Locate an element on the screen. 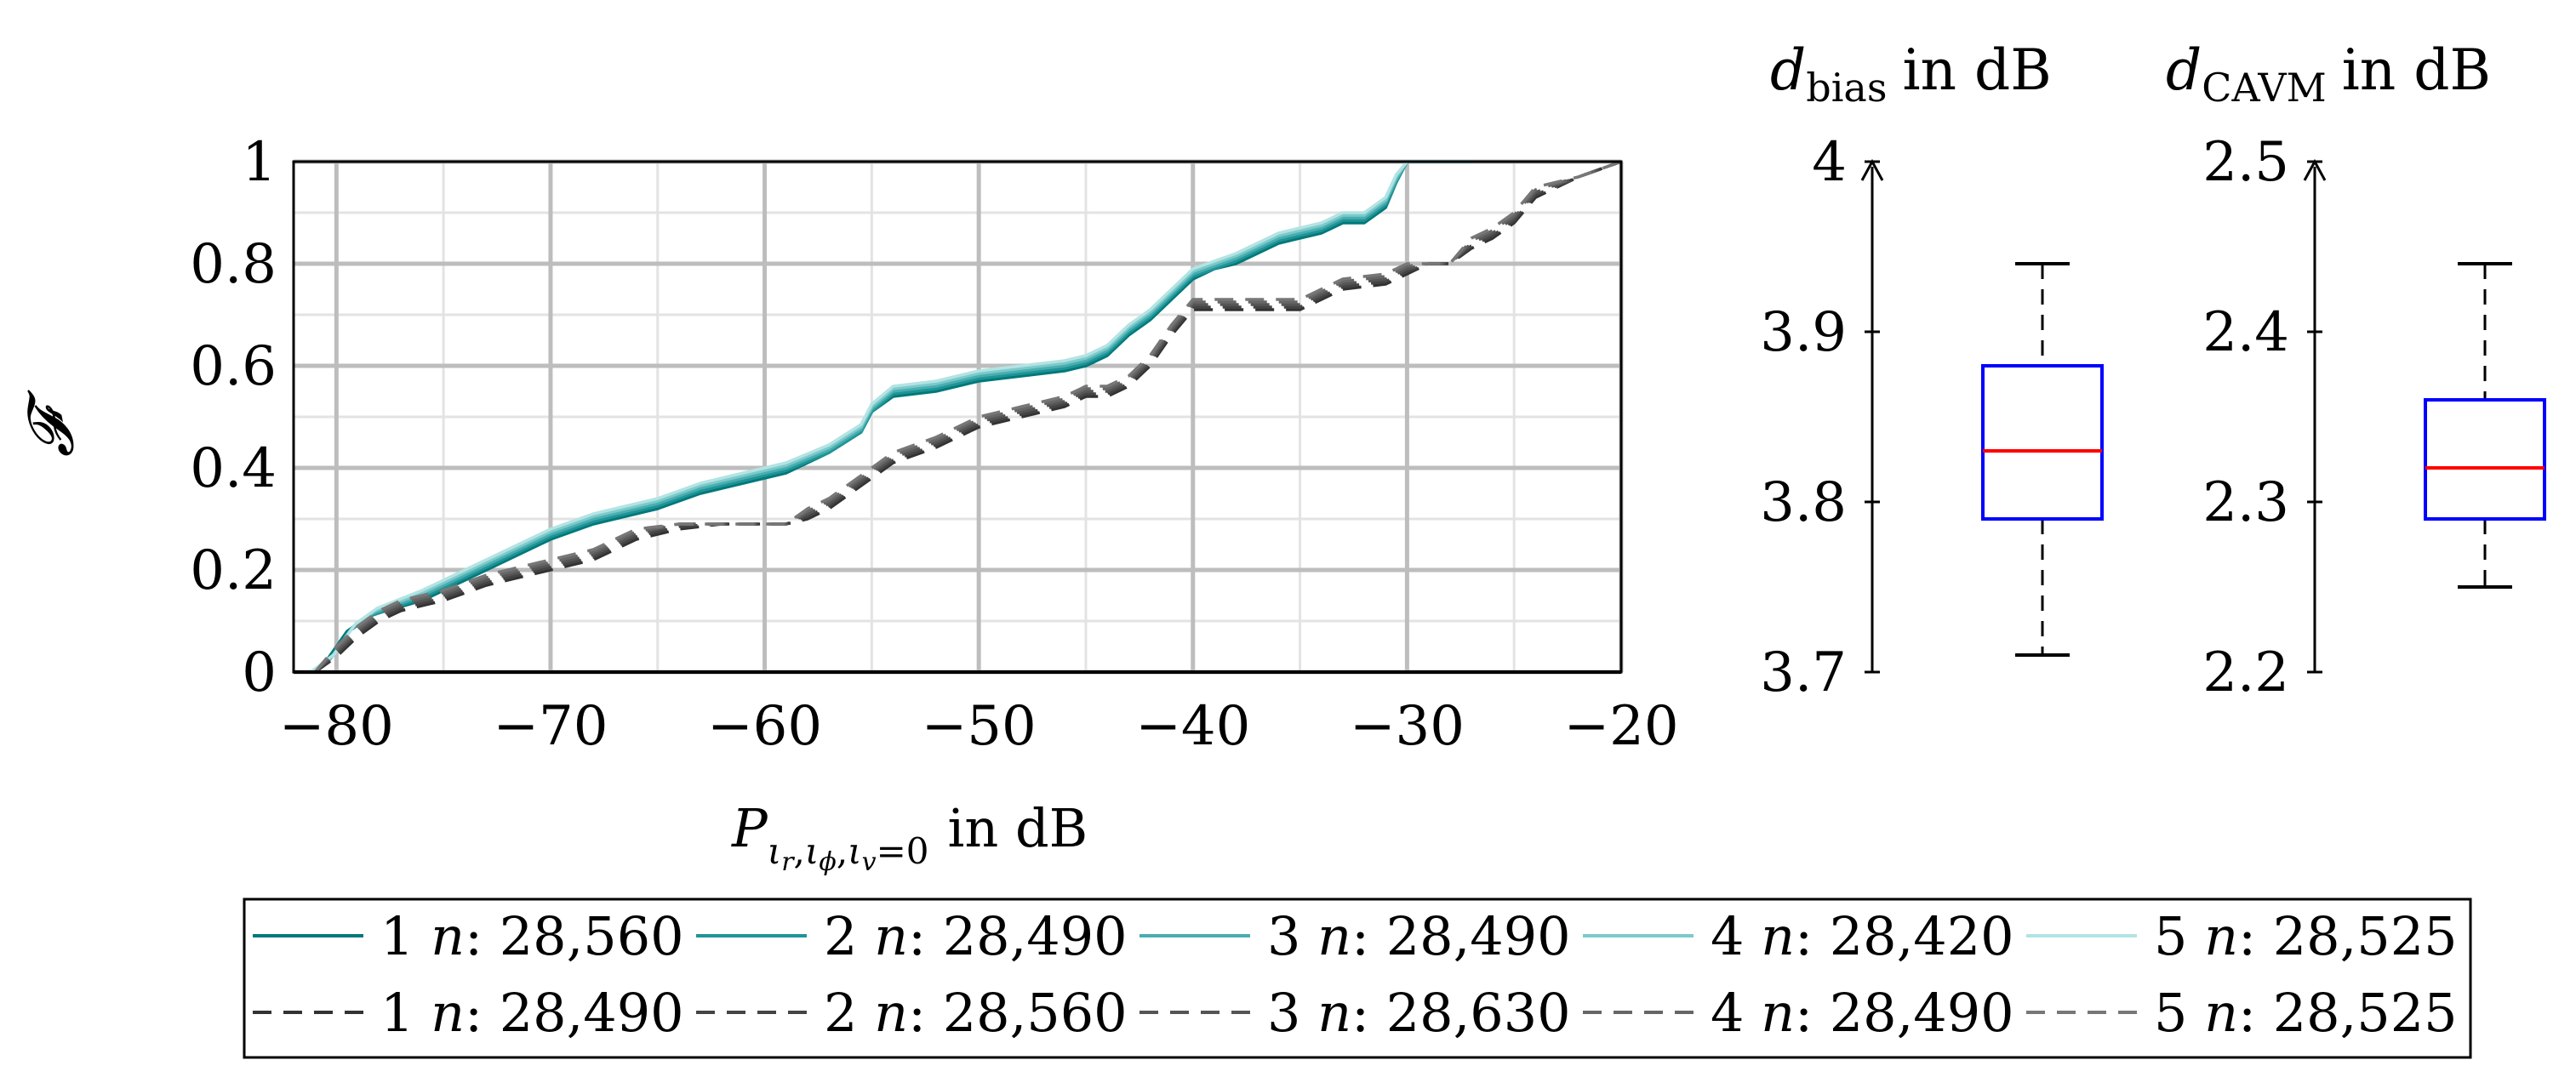 This screenshot has width=2576, height=1077. legend-label: 4 n: 28,420 is located at coordinates (1862, 936).